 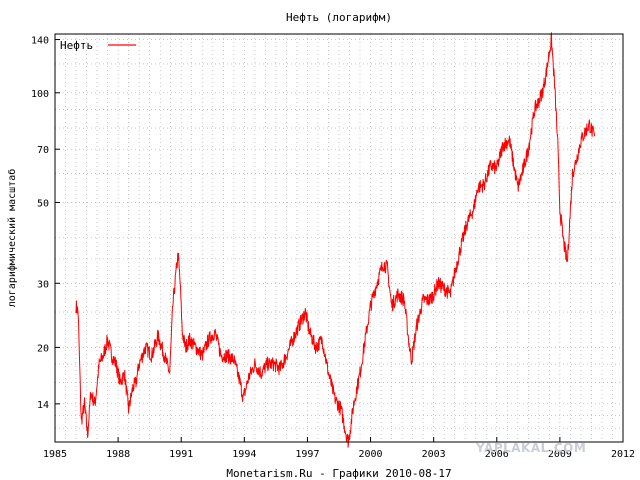 What do you see at coordinates (43, 348) in the screenshot?
I see `y-tick-label: 20` at bounding box center [43, 348].